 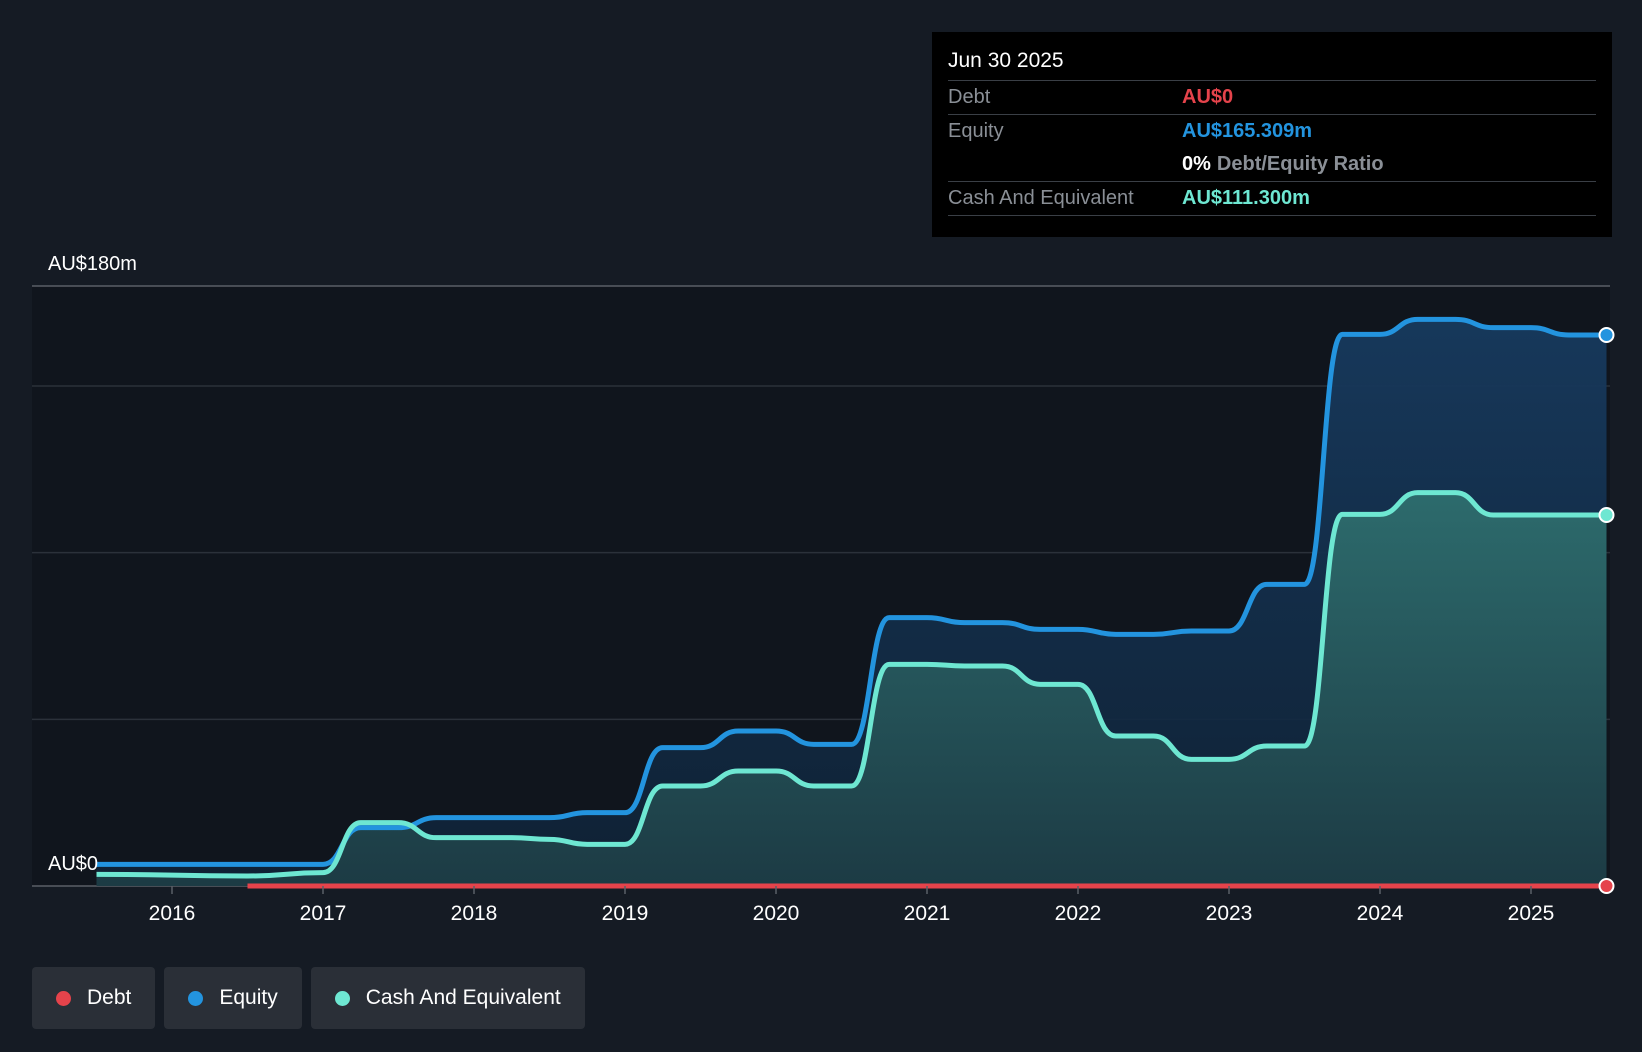 I want to click on equity-dot-icon, so click(x=196, y=998).